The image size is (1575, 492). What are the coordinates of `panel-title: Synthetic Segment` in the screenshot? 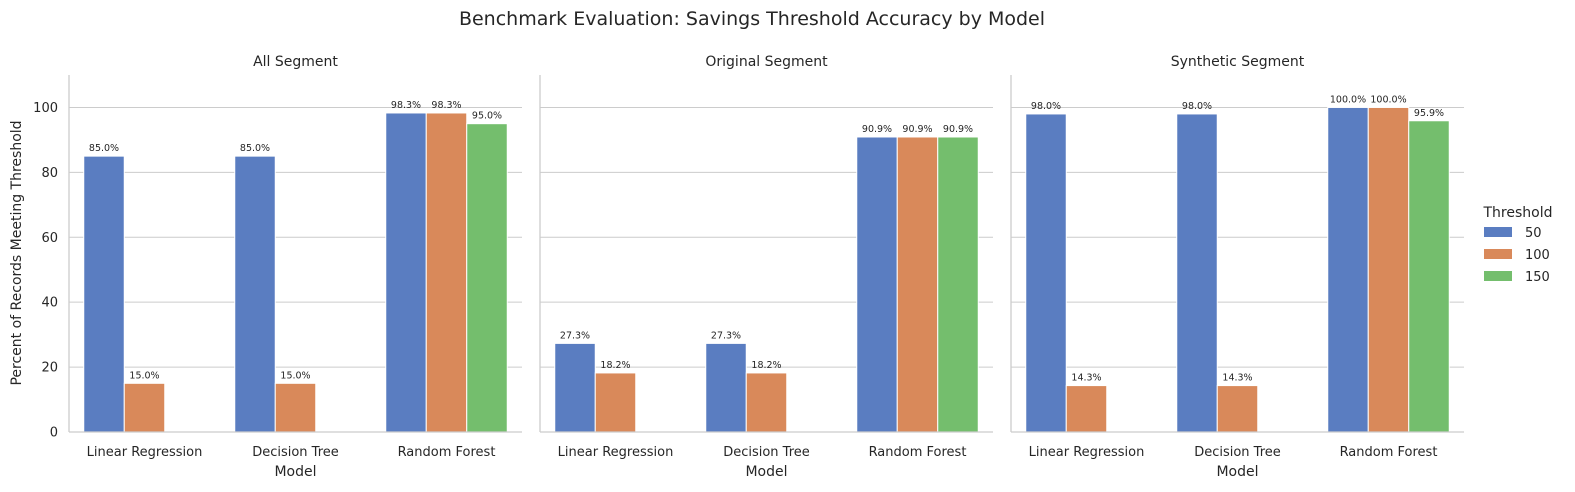 It's located at (1238, 62).